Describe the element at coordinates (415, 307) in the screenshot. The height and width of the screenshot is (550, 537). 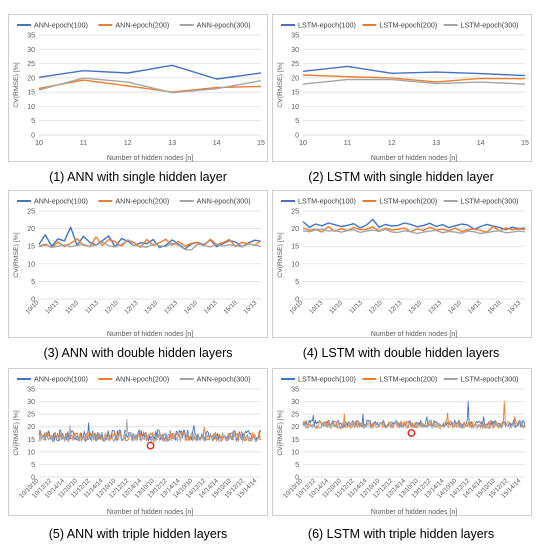
I see `x-tick-label: 13/10` at that location.